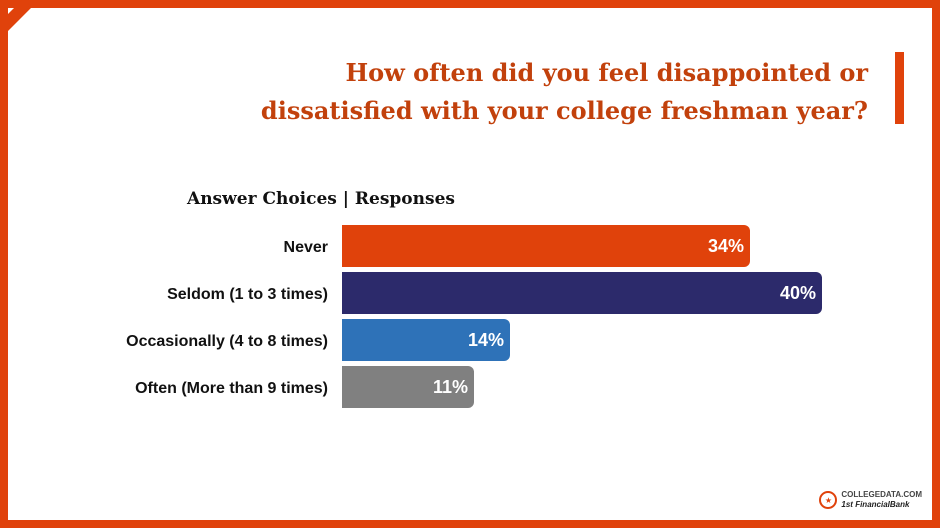  I want to click on title-accent-bar, so click(899, 88).